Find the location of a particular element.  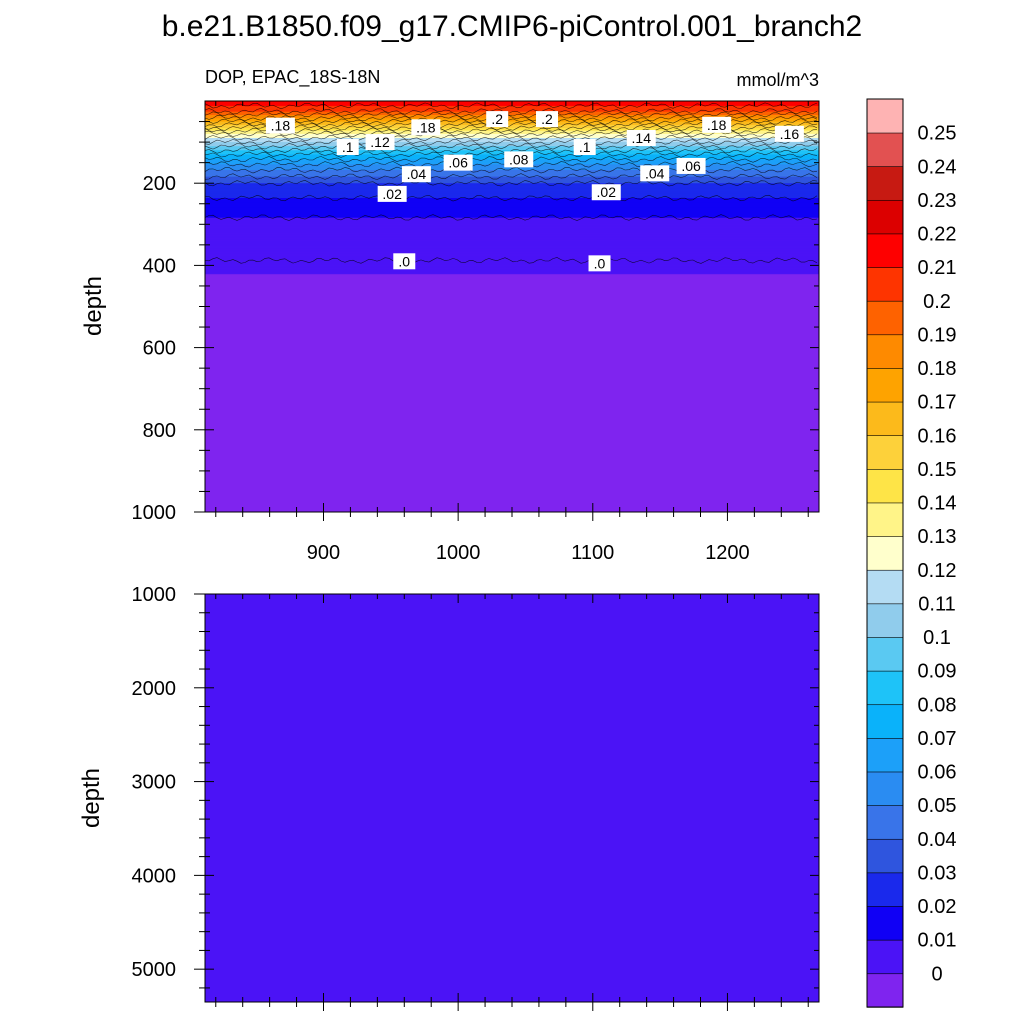

y-tick-label: 4000 is located at coordinates (154, 876).